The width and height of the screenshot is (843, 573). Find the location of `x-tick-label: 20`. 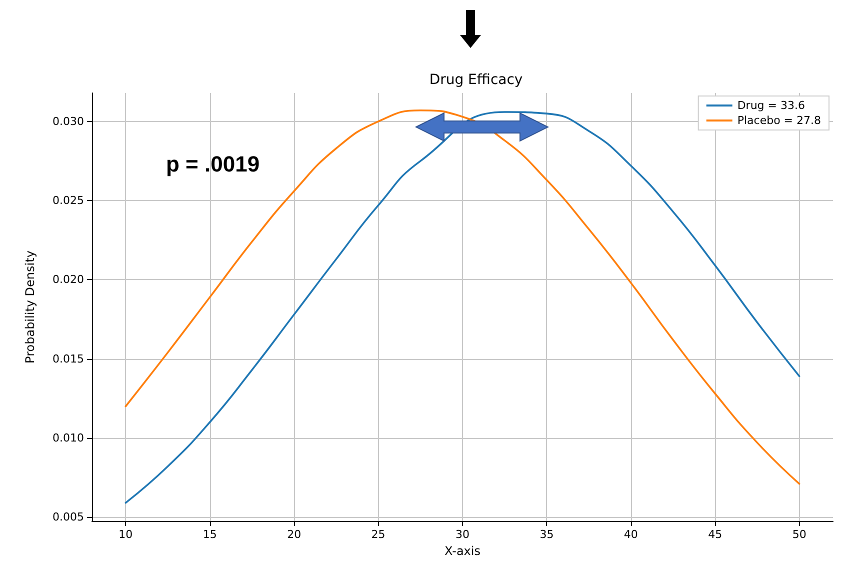

x-tick-label: 20 is located at coordinates (294, 534).